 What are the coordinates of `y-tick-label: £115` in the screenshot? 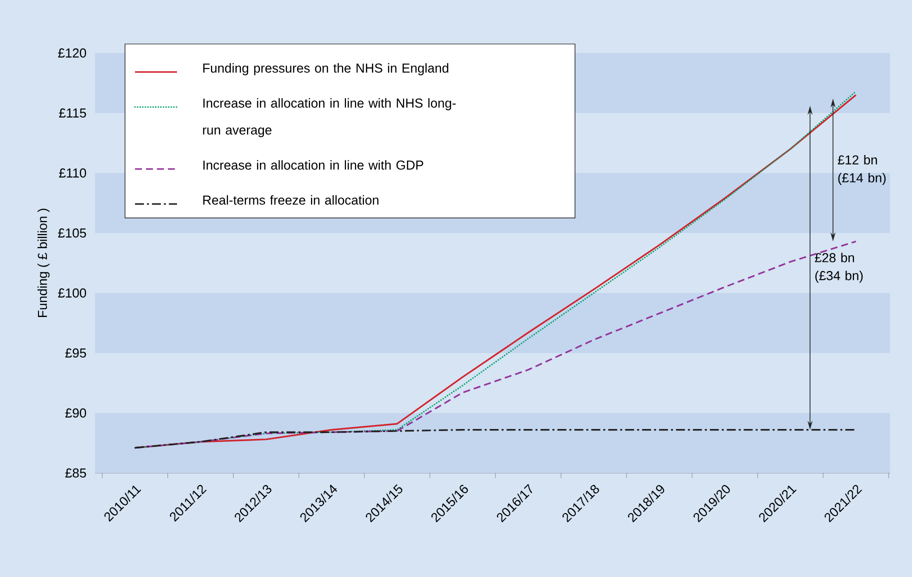 It's located at (72, 113).